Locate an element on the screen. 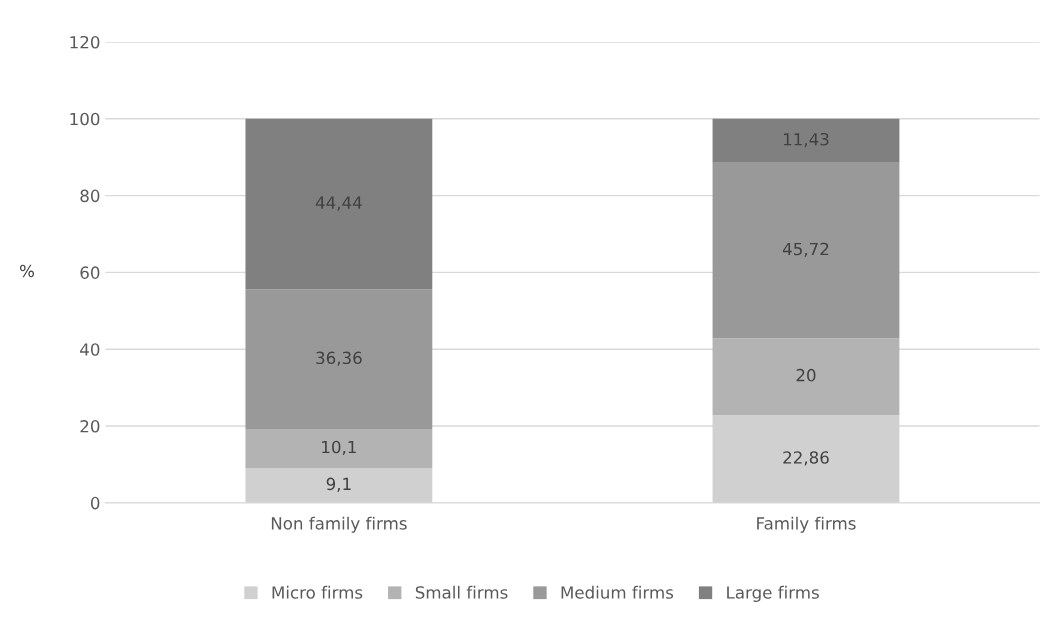 The height and width of the screenshot is (617, 1064). data-label: 45,72 is located at coordinates (805, 249).